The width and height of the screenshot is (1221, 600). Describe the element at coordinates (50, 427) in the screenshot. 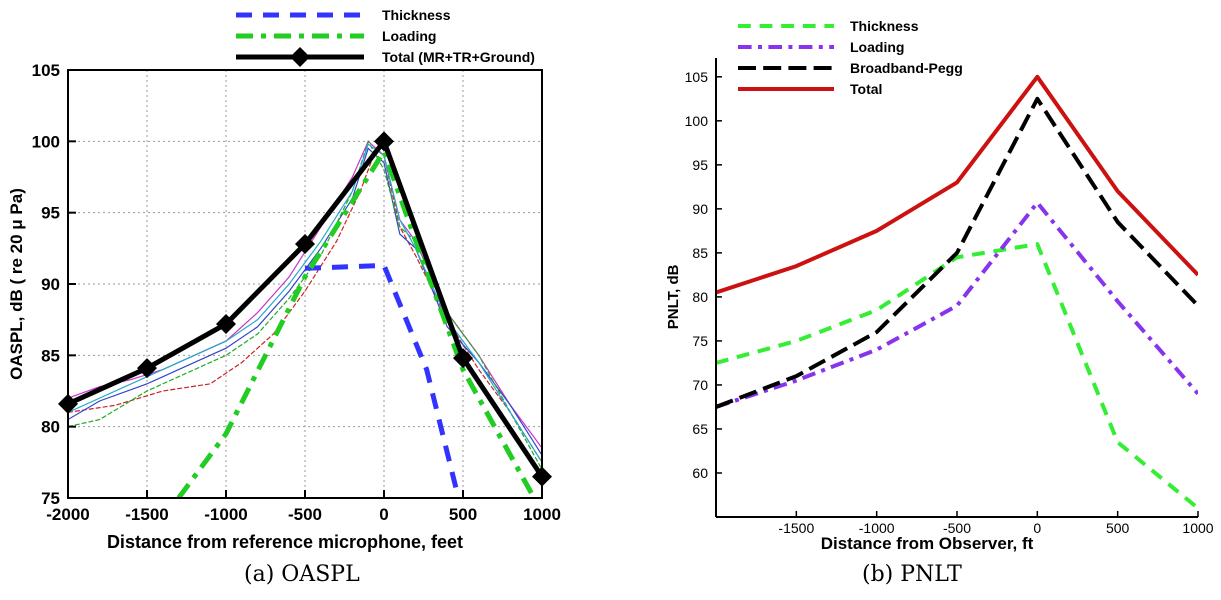

I see `oaspl-y-tick-label: 80` at that location.